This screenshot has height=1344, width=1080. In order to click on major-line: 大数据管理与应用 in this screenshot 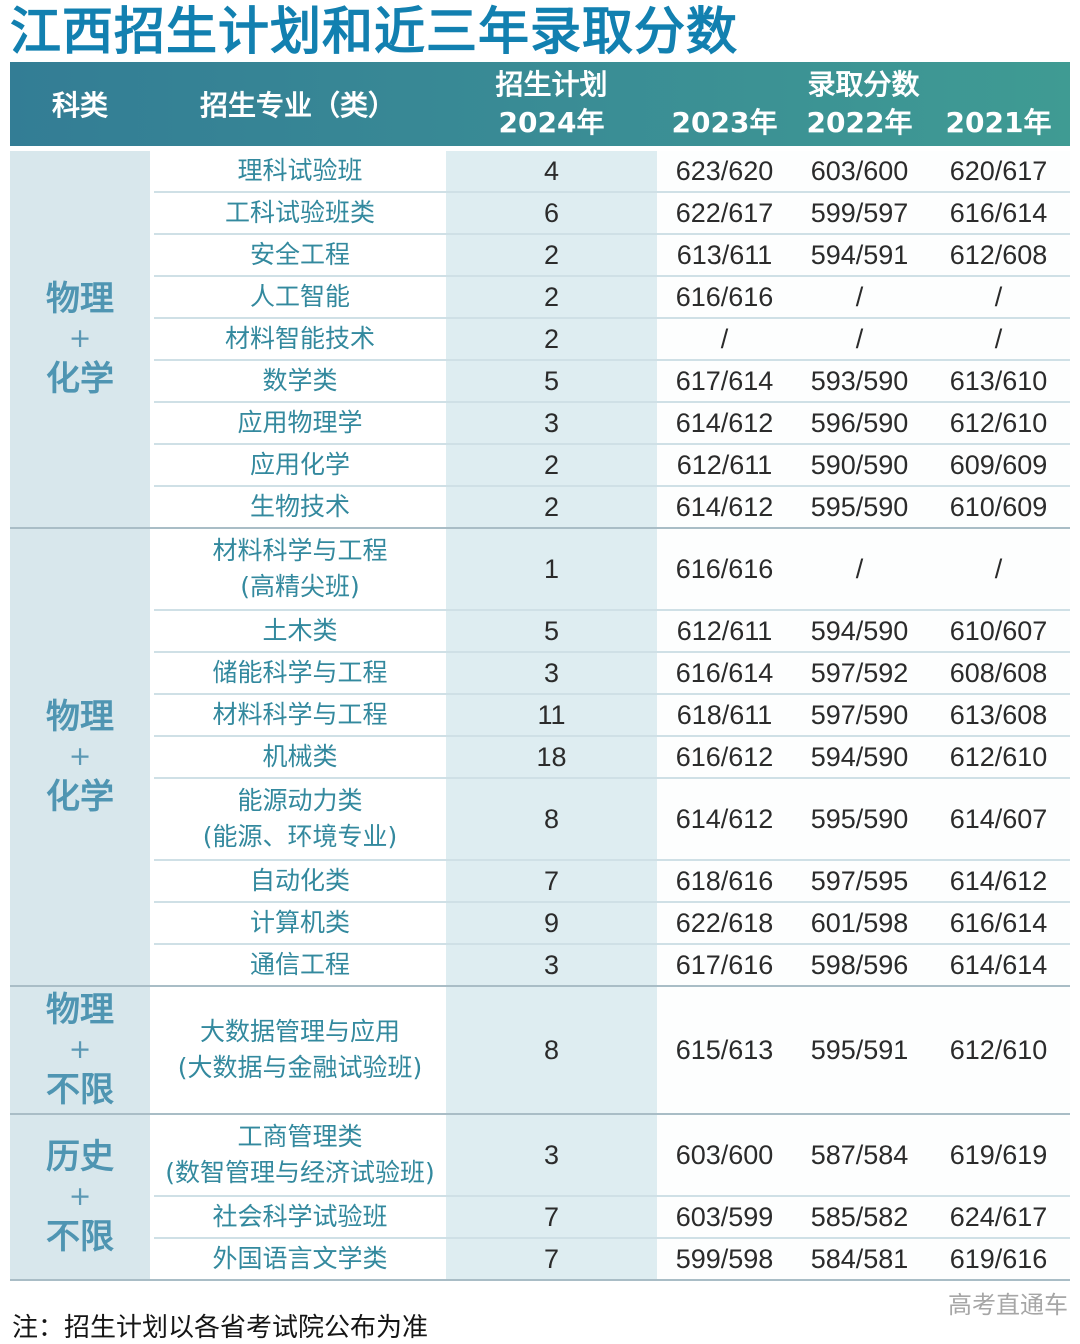, I will do `click(299, 1031)`.